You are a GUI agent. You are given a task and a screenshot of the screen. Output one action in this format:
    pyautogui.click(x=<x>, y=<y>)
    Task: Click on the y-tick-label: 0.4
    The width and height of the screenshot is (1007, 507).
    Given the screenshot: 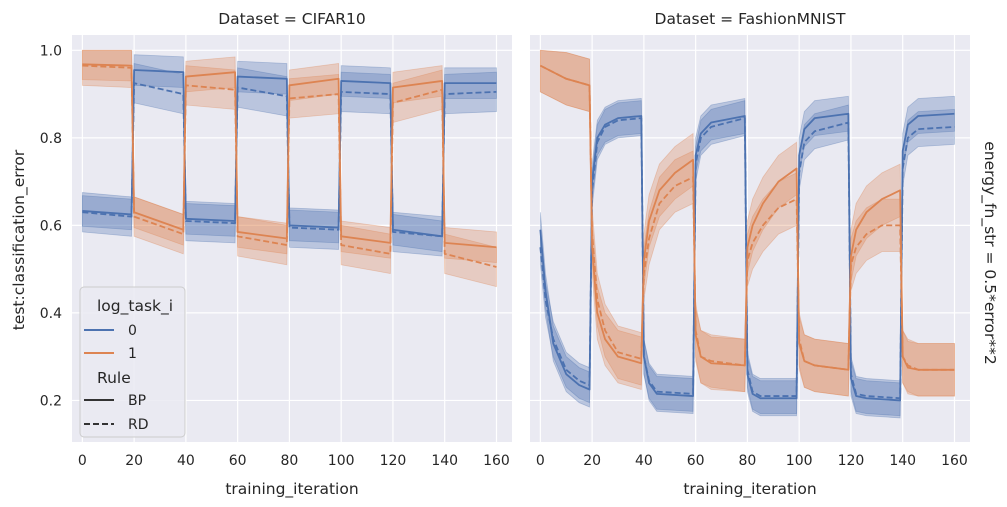 What is the action you would take?
    pyautogui.click(x=51, y=314)
    